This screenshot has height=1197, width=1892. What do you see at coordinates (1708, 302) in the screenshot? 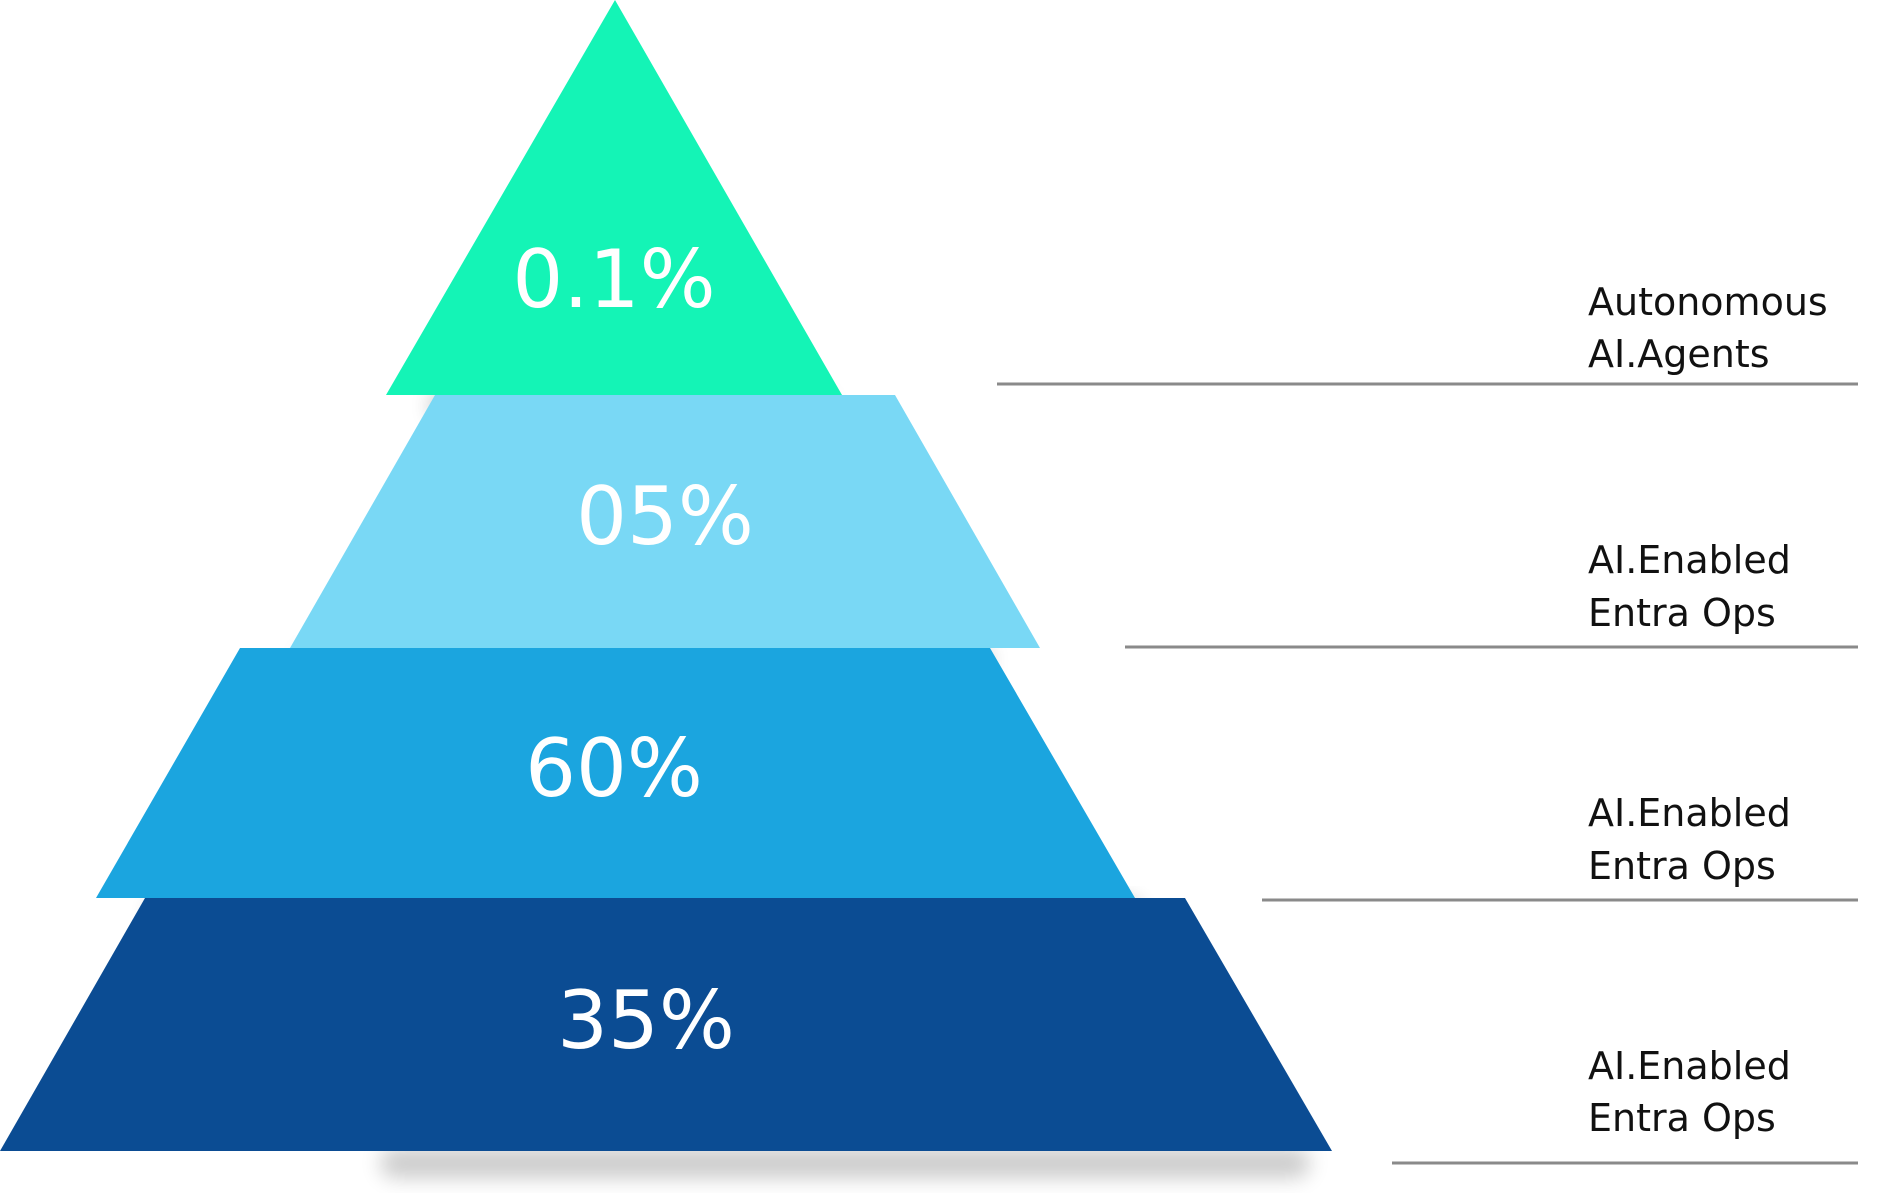
I see `label-tier-1-line1: Autonomous` at bounding box center [1708, 302].